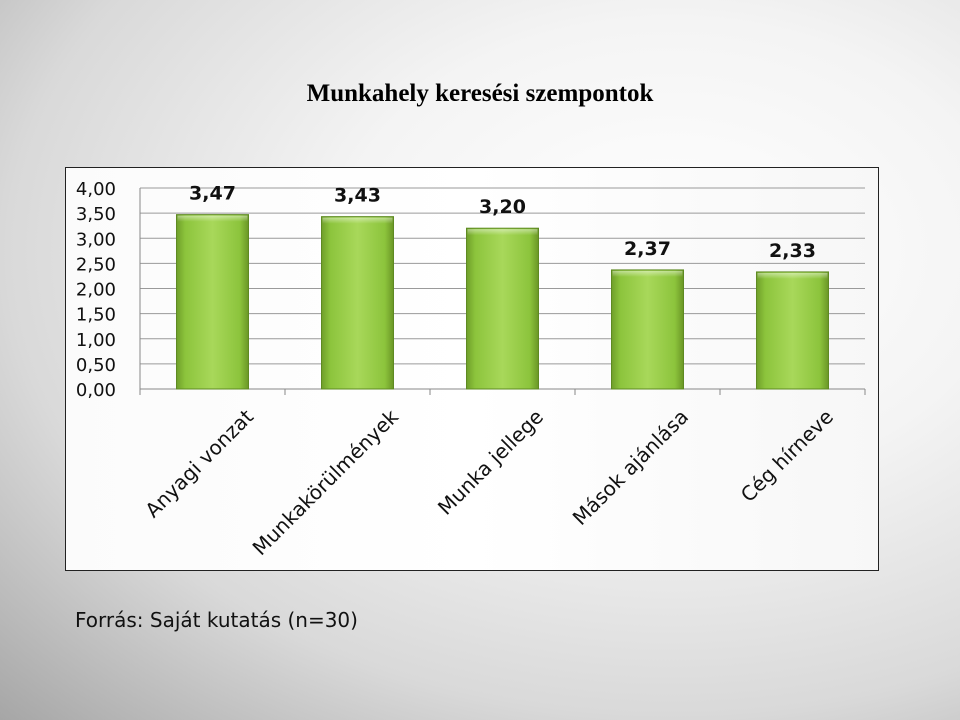 This screenshot has height=720, width=960. What do you see at coordinates (96, 290) in the screenshot?
I see `y-tick-label: 2,00` at bounding box center [96, 290].